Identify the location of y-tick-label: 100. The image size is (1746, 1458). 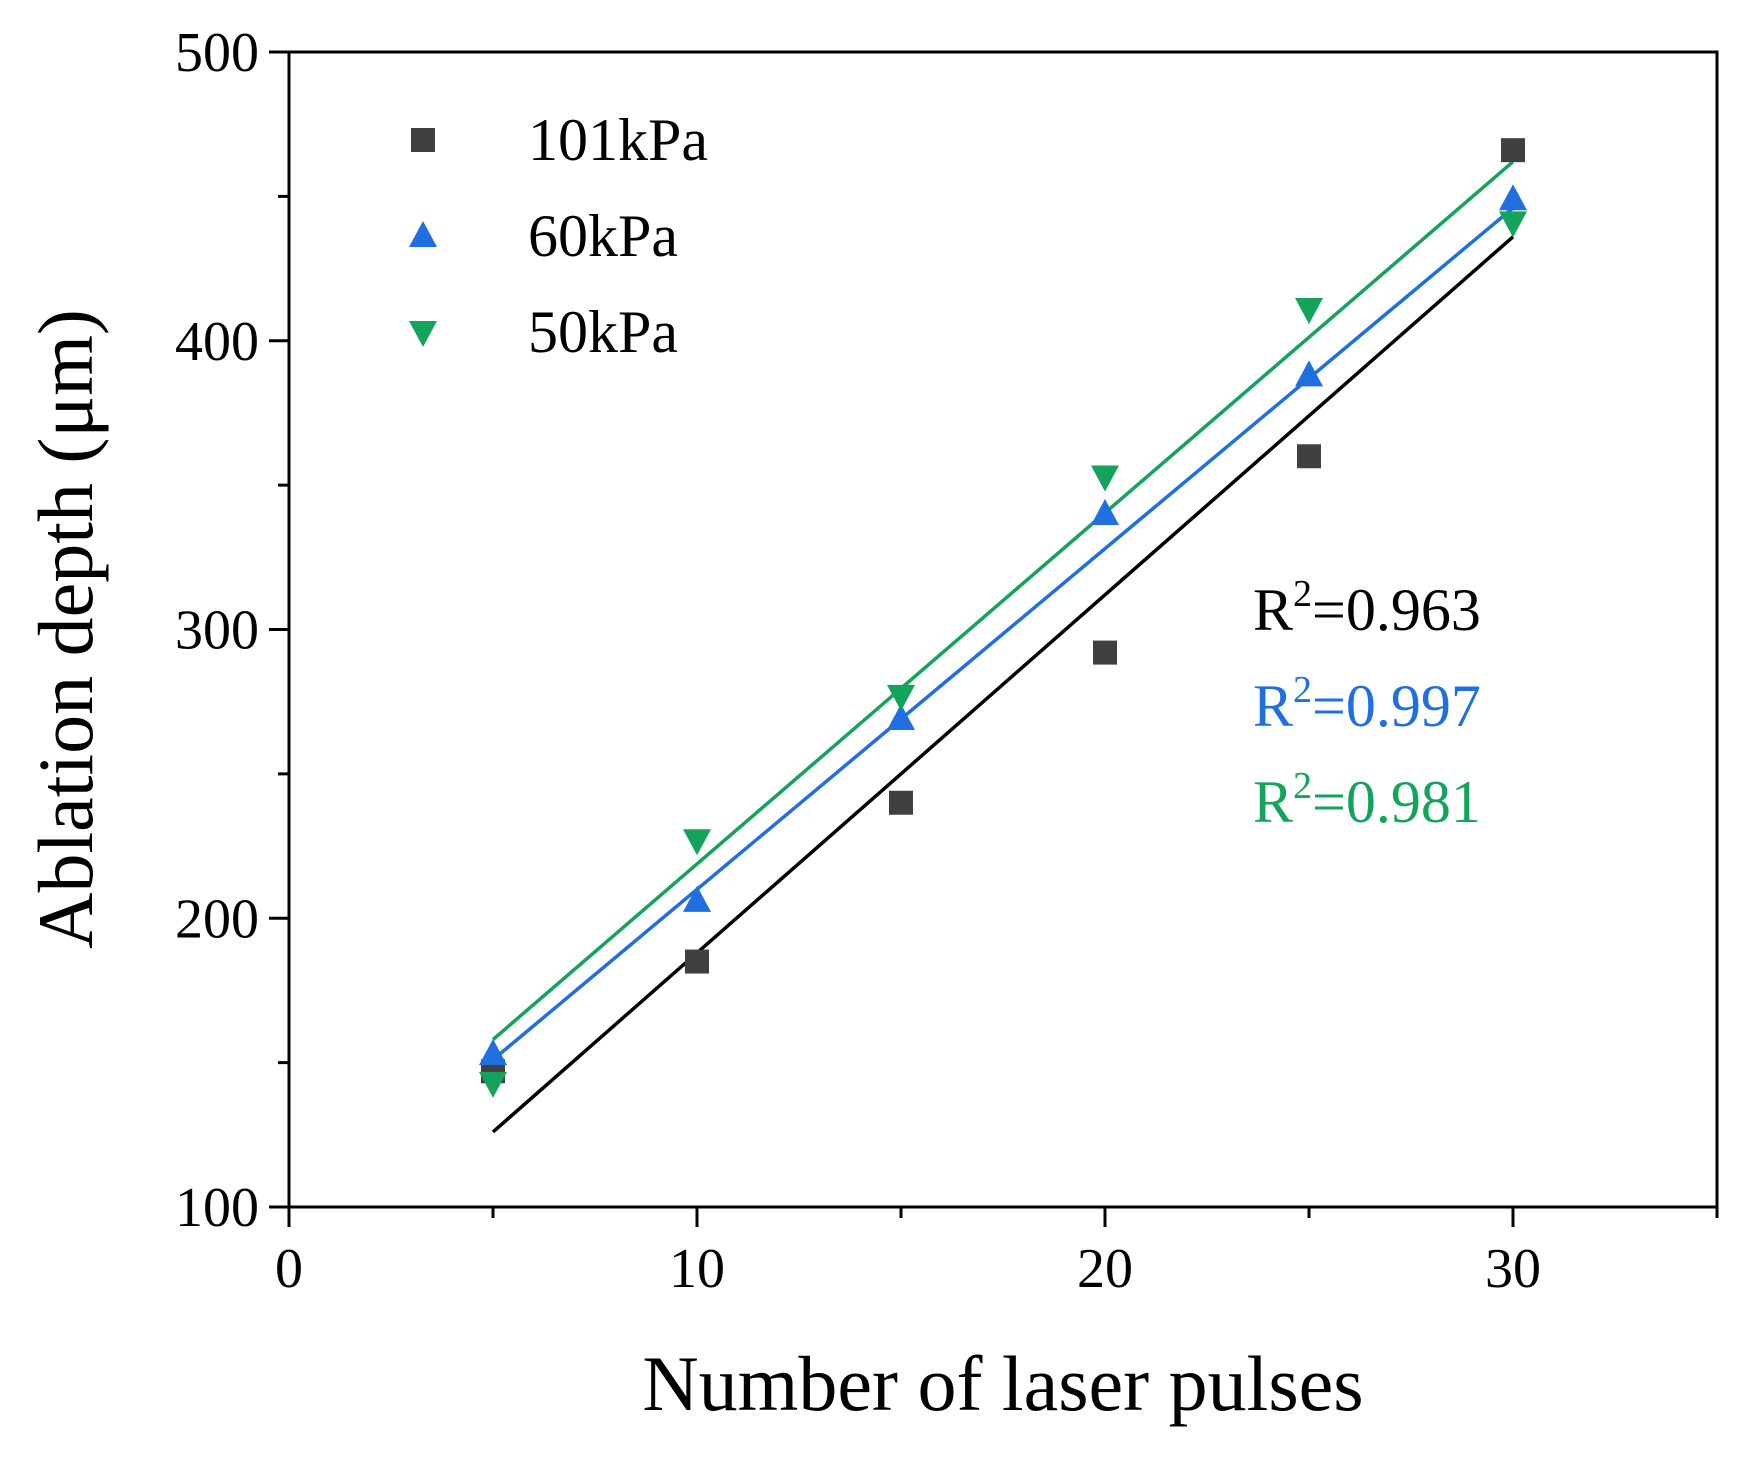
(217, 1208).